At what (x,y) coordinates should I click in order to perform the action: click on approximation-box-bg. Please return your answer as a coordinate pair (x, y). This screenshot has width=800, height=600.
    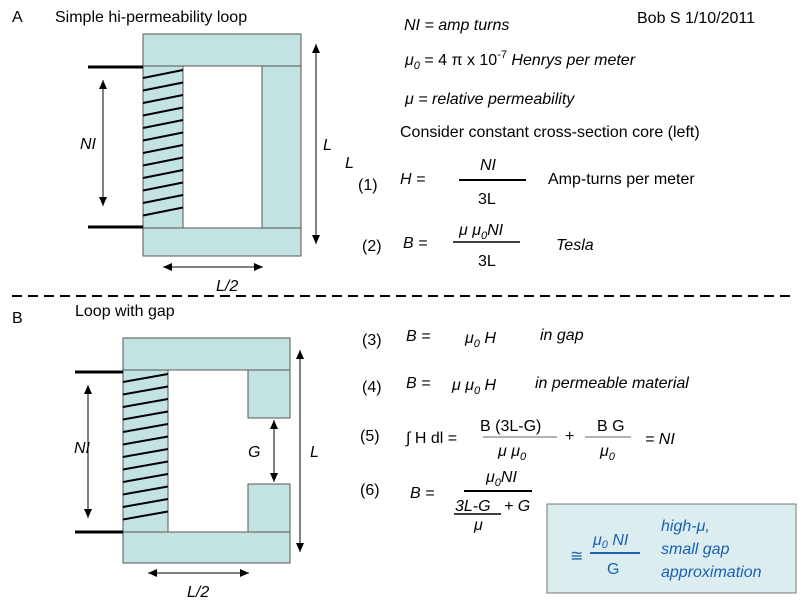
    Looking at the image, I should click on (671, 548).